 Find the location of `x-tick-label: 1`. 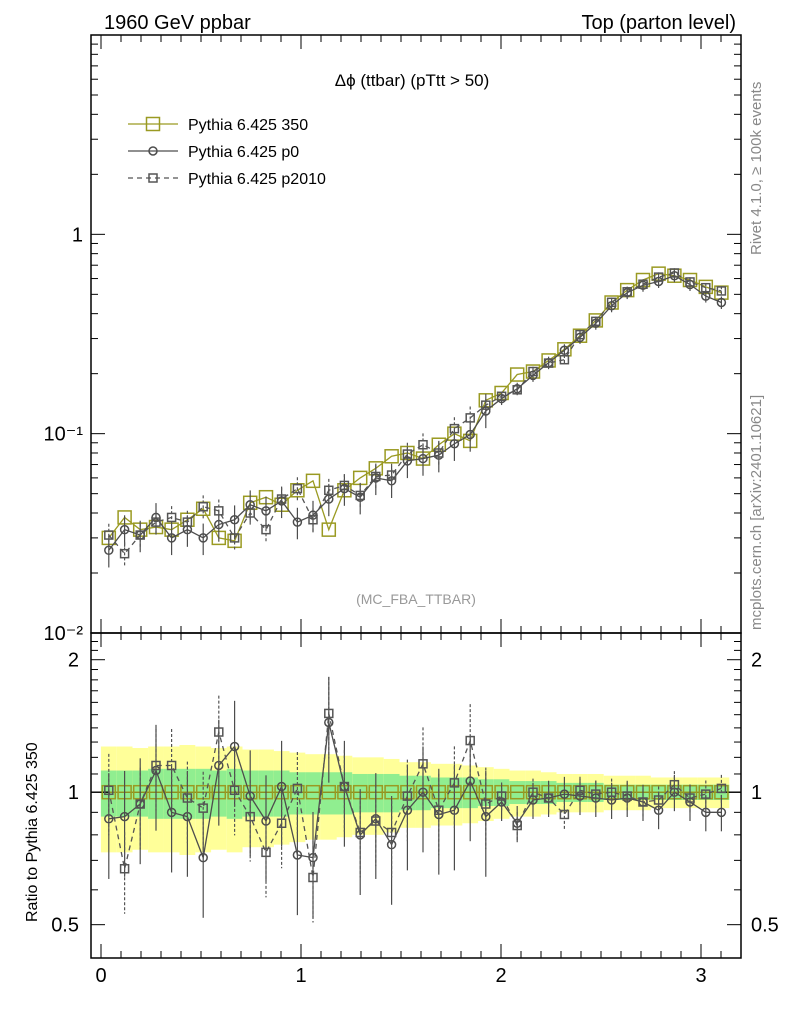

x-tick-label: 1 is located at coordinates (300, 976).